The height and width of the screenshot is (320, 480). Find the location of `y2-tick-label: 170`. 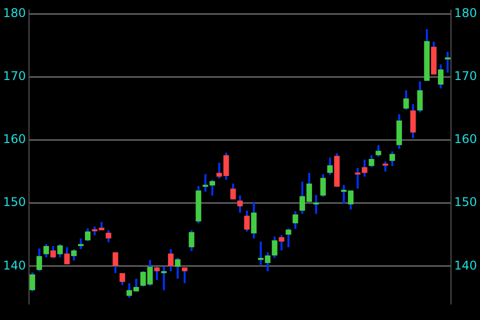

y2-tick-label: 170 is located at coordinates (465, 76).